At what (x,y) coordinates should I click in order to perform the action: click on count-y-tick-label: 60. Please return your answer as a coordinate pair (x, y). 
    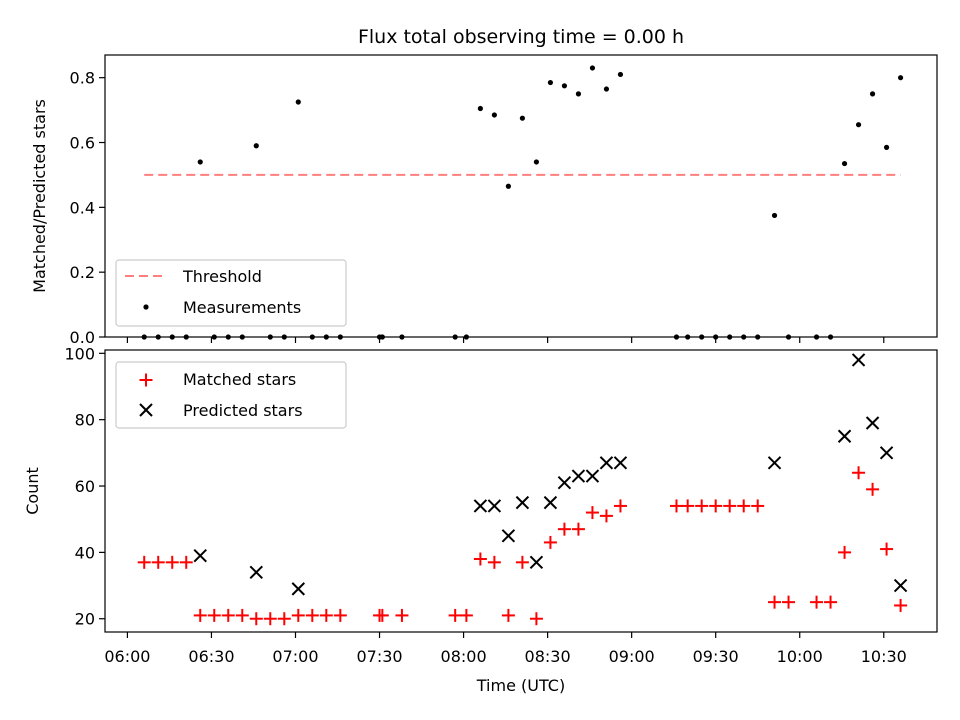
    Looking at the image, I should click on (85, 486).